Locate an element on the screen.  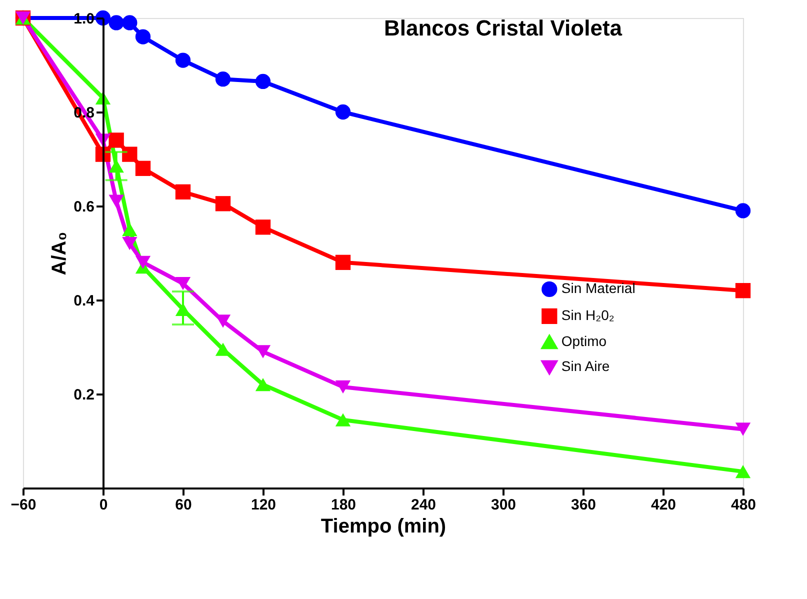
x-tick-label: 300 is located at coordinates (503, 505).